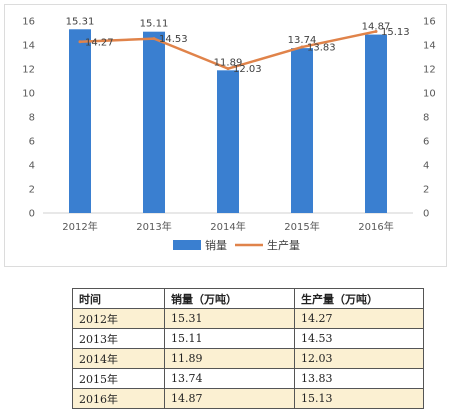 This screenshot has width=453, height=409. I want to click on y-tick-label: 0, so click(32, 214).